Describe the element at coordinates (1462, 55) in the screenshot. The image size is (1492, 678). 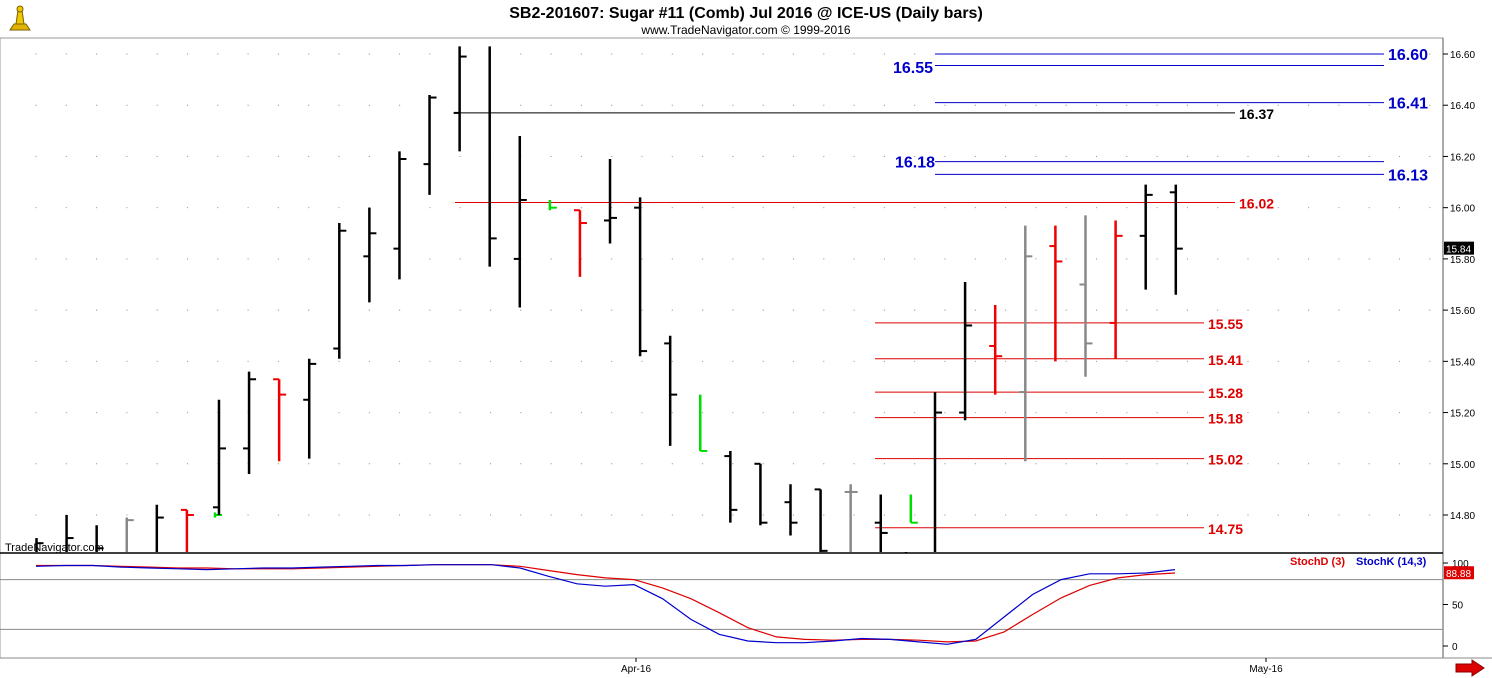
I see `price-tick-label: 16.60` at that location.